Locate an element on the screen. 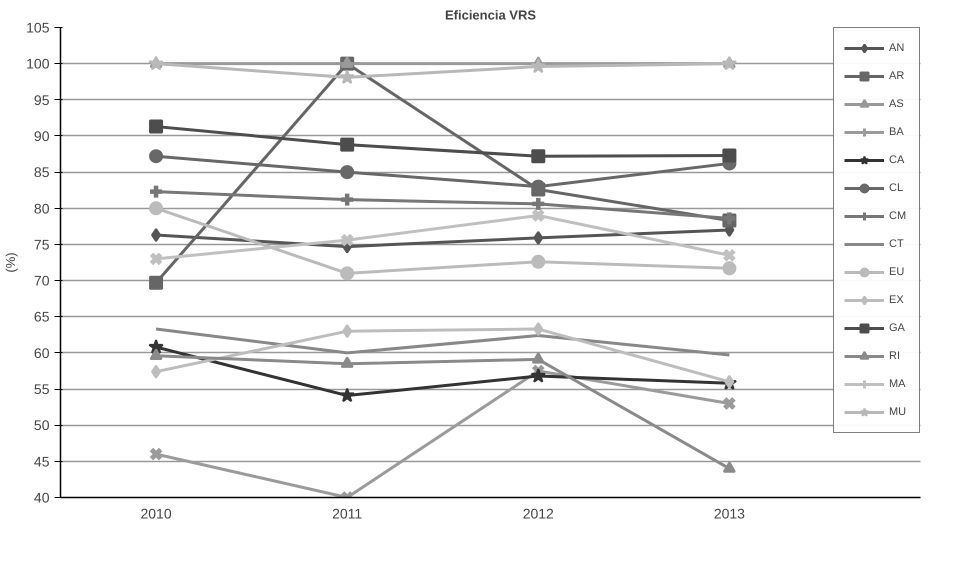 This screenshot has height=582, width=959. y-tick-label: 80 is located at coordinates (42, 208).